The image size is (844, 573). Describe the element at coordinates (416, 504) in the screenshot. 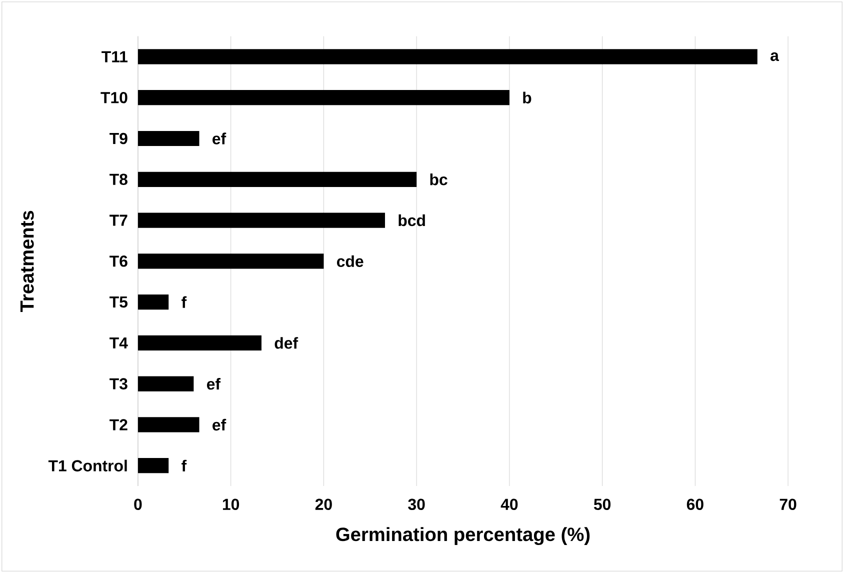

I see `x-tick-label: 30` at that location.